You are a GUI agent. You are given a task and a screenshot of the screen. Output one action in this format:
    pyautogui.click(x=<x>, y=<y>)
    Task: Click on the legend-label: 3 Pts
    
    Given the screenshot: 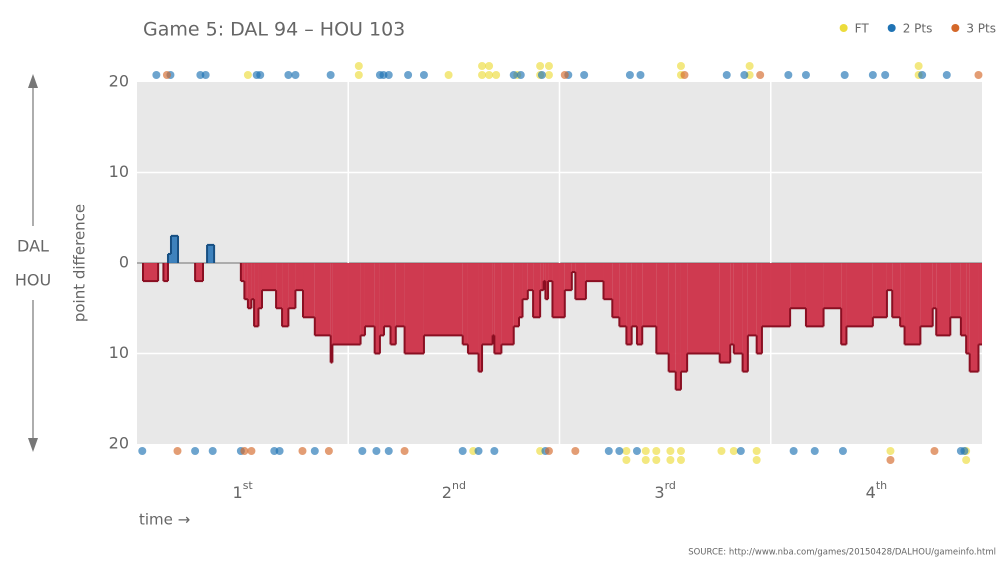 What is the action you would take?
    pyautogui.click(x=981, y=29)
    